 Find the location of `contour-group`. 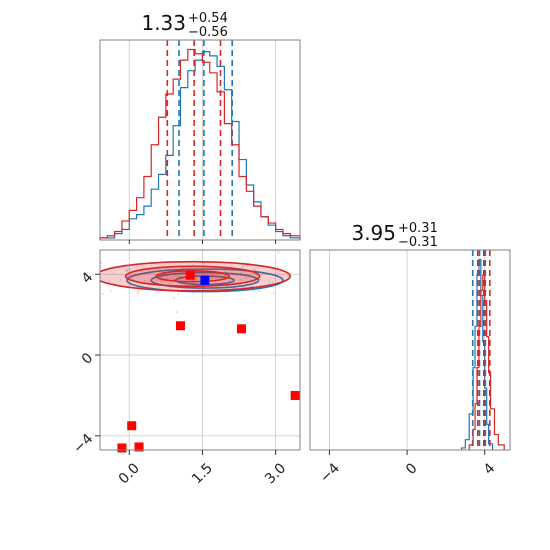

contour-group is located at coordinates (197, 282).